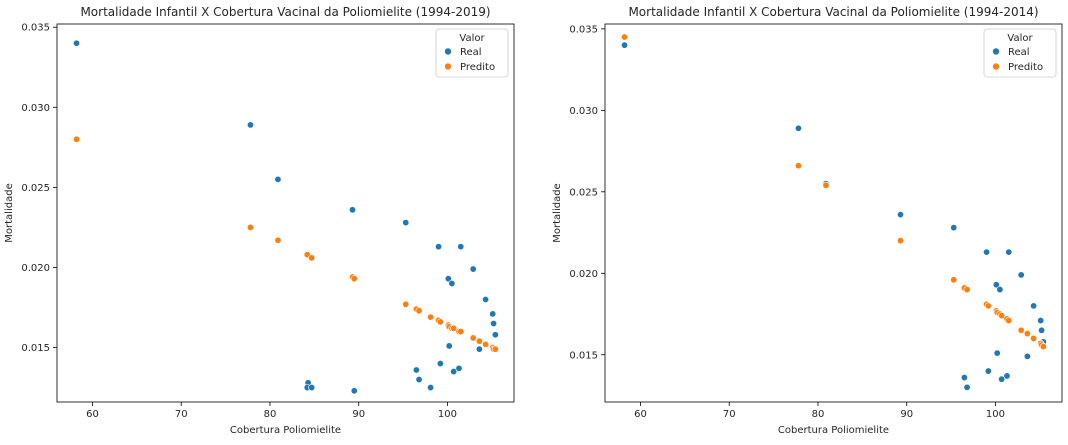 This screenshot has height=445, width=1068. Describe the element at coordinates (583, 274) in the screenshot. I see `y-tick-label: 0.020` at that location.